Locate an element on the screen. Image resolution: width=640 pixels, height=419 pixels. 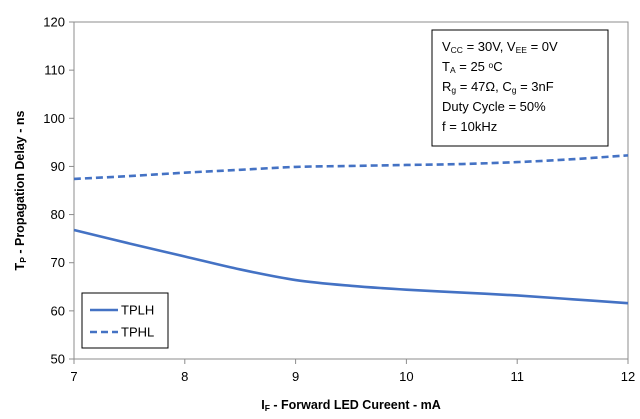
y-tick-label: 80 is located at coordinates (58, 214).